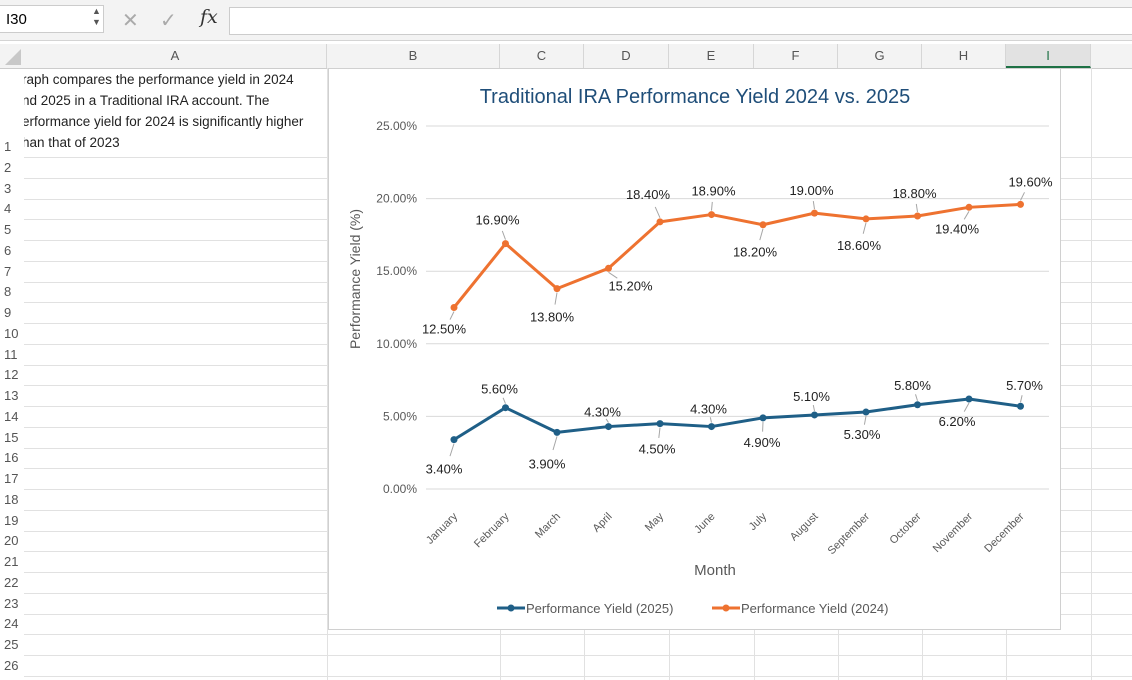  I want to click on row-header-19: 19, so click(11, 520).